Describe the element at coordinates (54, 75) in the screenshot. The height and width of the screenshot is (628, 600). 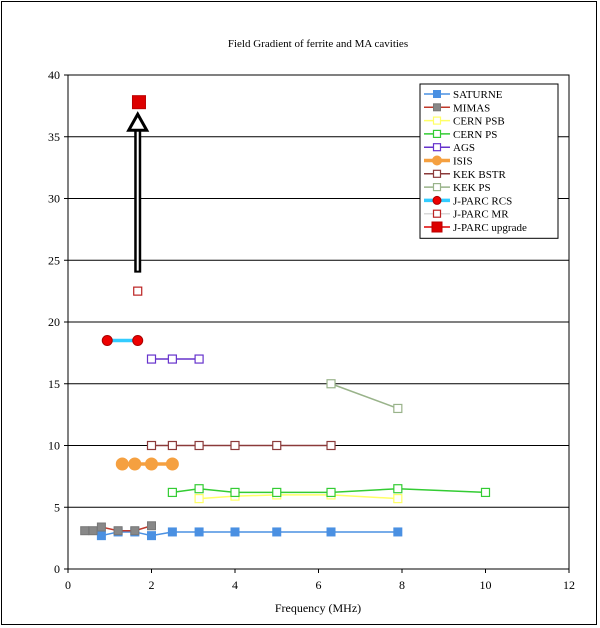
I see `y-tick-label: 40` at that location.